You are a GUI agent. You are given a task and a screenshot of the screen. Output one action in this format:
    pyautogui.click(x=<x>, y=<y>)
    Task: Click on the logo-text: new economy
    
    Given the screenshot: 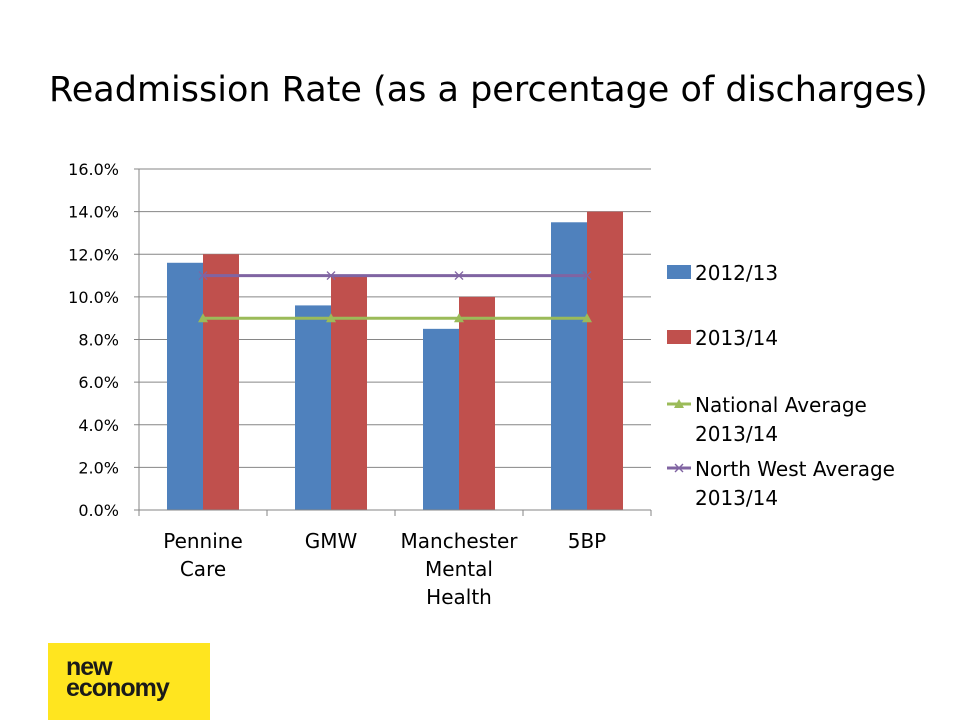 What is the action you would take?
    pyautogui.click(x=118, y=677)
    